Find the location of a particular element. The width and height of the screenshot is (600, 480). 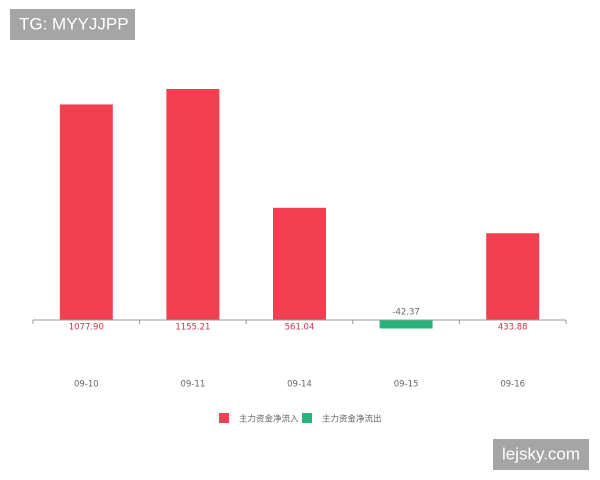

value-label: 433.88 is located at coordinates (513, 328).